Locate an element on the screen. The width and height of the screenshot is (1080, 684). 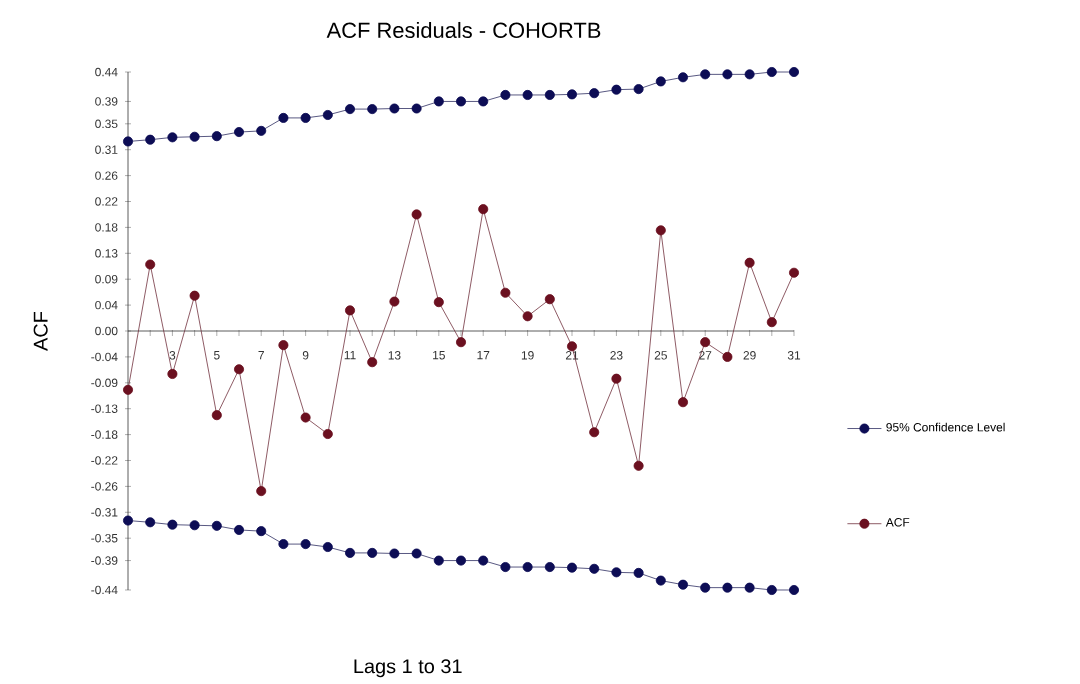
x-axis-title: Lags 1 to 31 is located at coordinates (408, 668).